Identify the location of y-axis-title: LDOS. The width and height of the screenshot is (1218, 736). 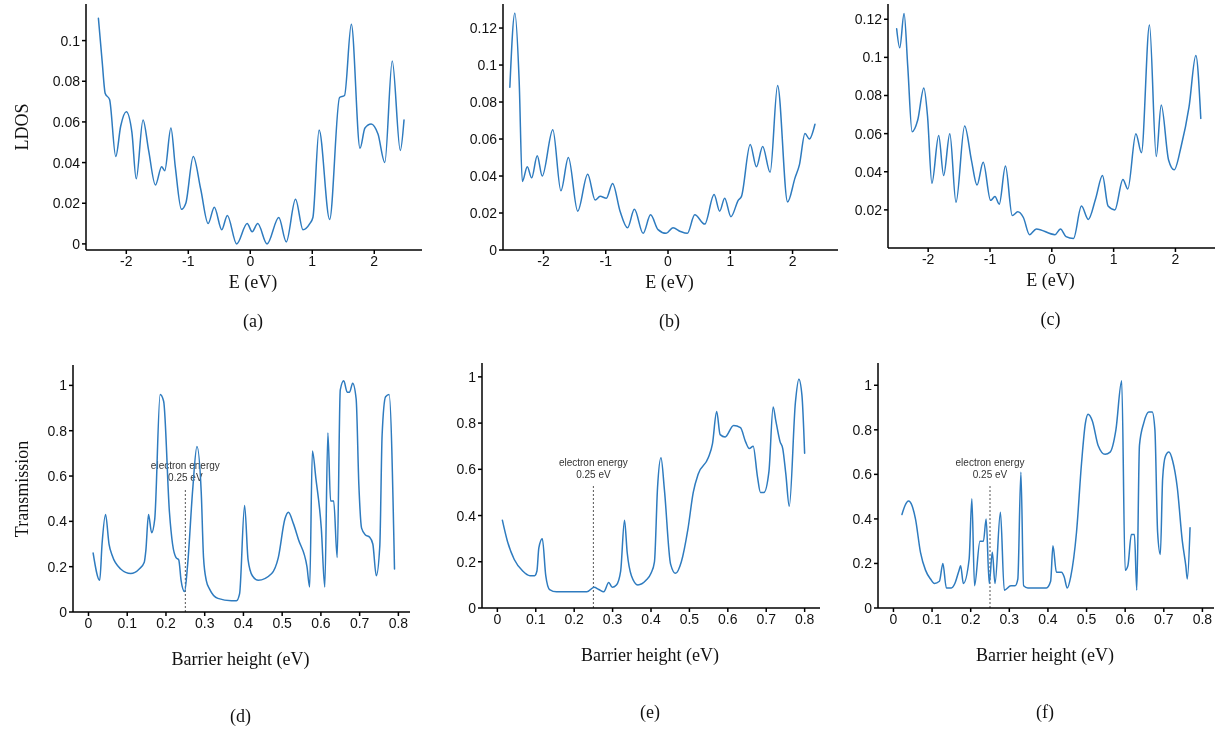
(22, 127).